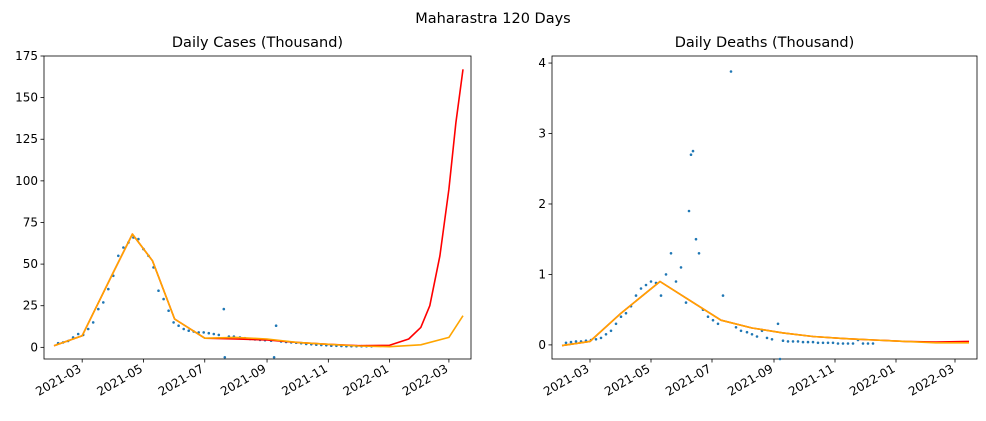  What do you see at coordinates (120, 379) in the screenshot?
I see `cases-x-tick-label-1: 2021-05` at bounding box center [120, 379].